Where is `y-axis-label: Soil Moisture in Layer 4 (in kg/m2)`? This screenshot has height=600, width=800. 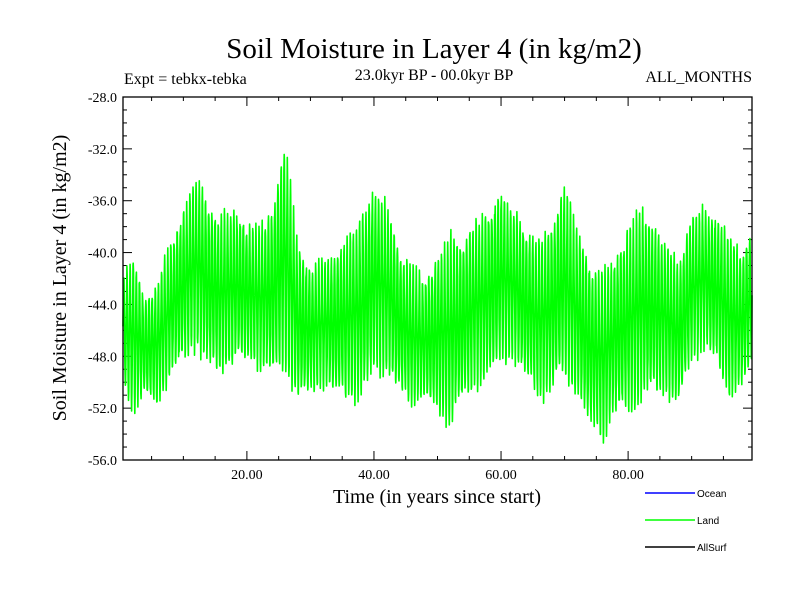
y-axis-label: Soil Moisture in Layer 4 (in kg/m2) is located at coordinates (60, 278).